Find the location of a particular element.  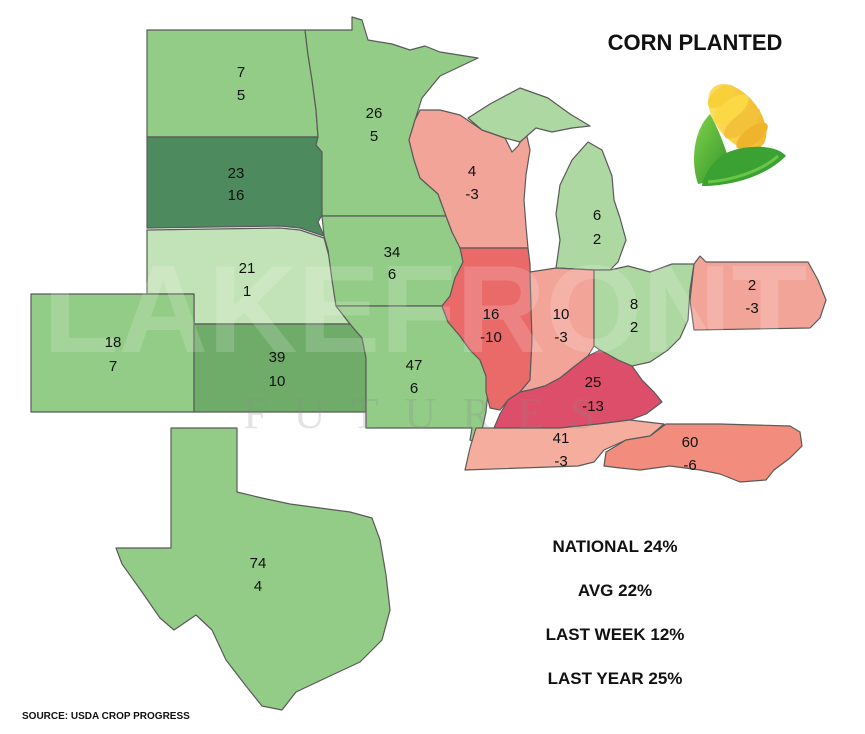

label-colorado: 187 is located at coordinates (113, 354).